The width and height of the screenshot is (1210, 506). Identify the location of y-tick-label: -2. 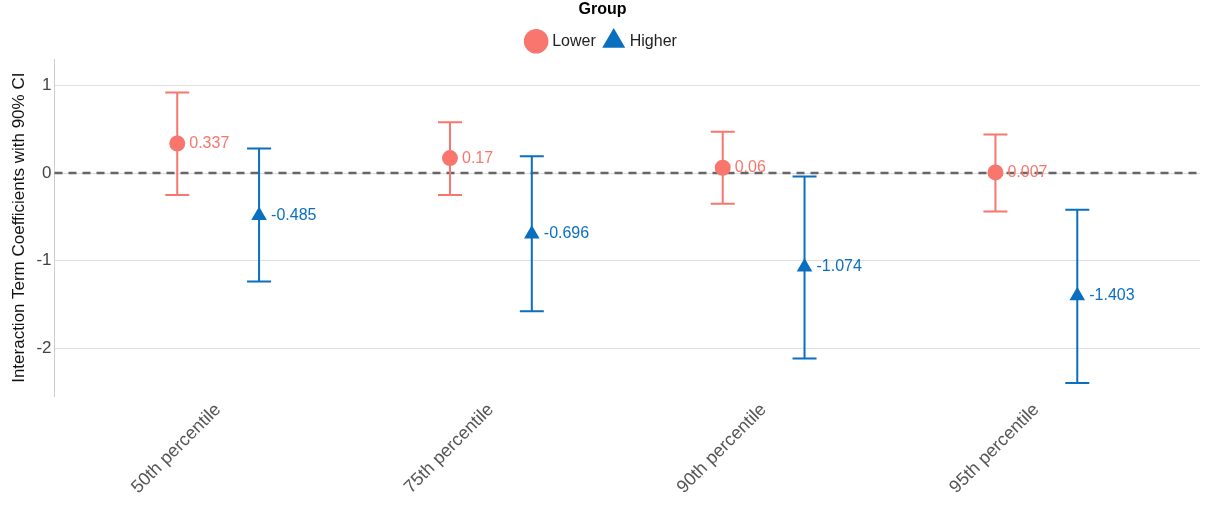
(44, 347).